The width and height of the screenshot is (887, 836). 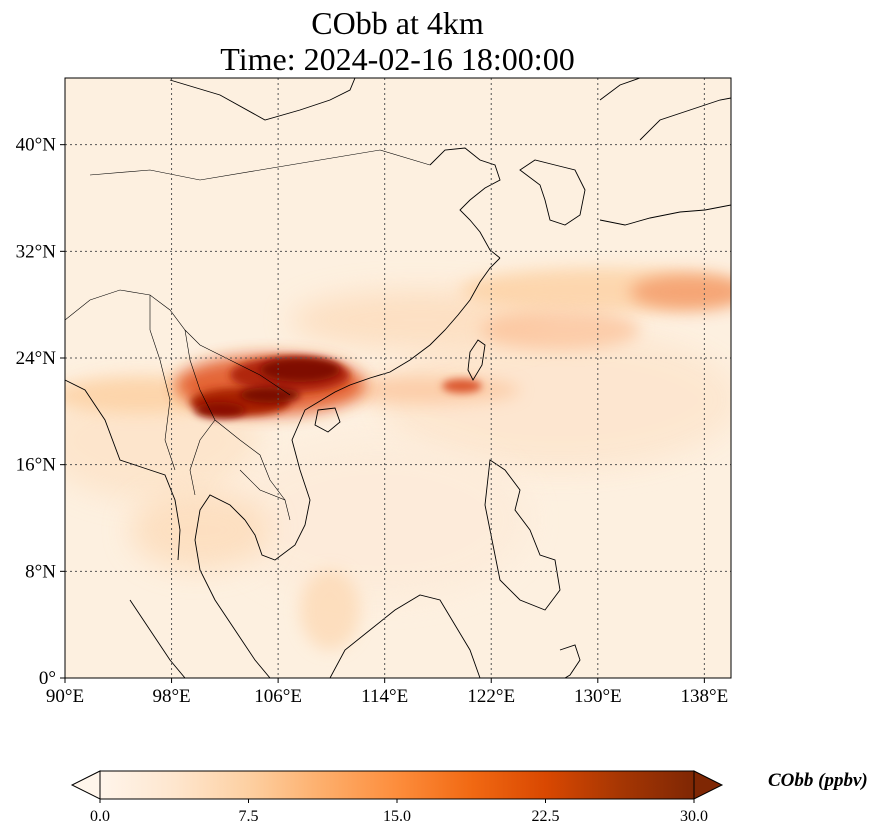 What do you see at coordinates (171, 696) in the screenshot?
I see `lon-tick-label: 98°E` at bounding box center [171, 696].